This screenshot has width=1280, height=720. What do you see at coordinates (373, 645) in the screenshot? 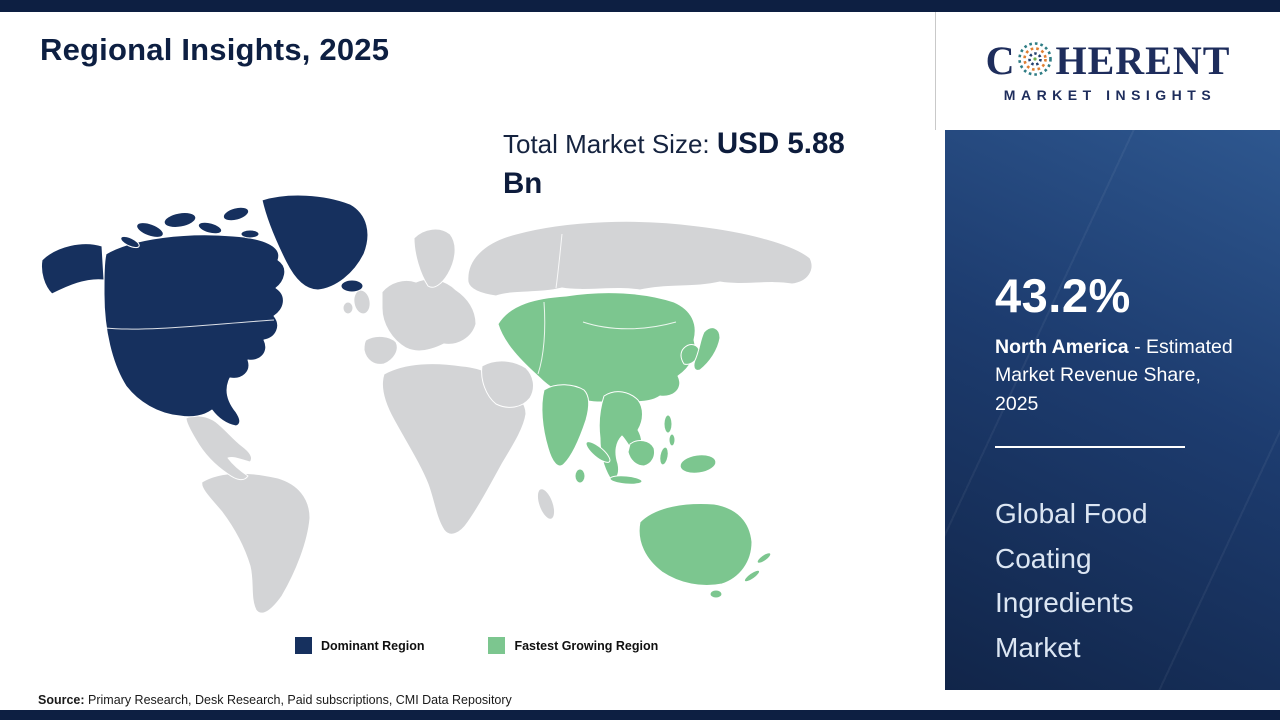
I see `legend-label-dominant: Dominant Region` at bounding box center [373, 645].